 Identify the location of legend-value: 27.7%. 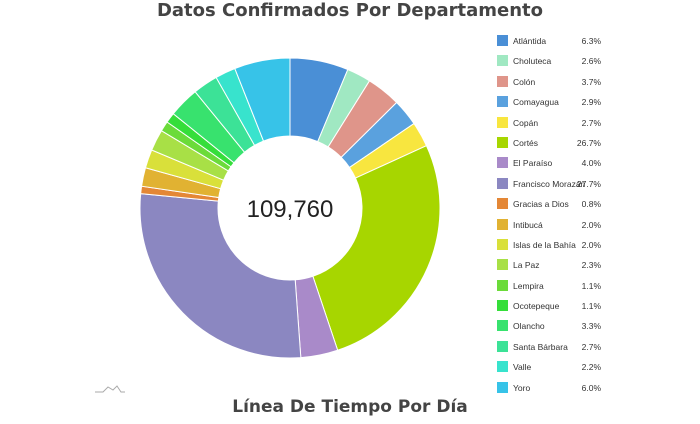
(588, 183).